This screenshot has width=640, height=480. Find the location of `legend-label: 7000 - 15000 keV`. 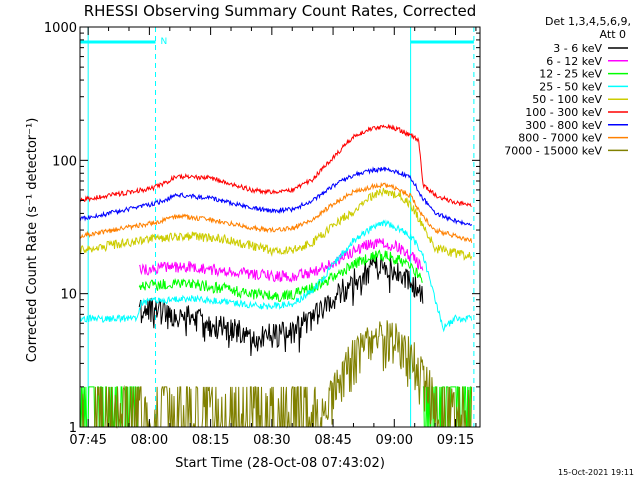

legend-label: 7000 - 15000 keV is located at coordinates (553, 150).